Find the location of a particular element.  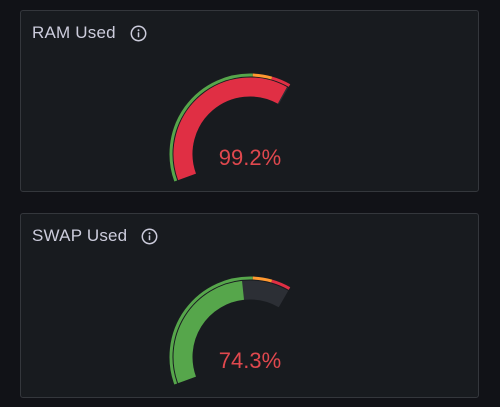

panel-header: SWAP Used is located at coordinates (95, 236).